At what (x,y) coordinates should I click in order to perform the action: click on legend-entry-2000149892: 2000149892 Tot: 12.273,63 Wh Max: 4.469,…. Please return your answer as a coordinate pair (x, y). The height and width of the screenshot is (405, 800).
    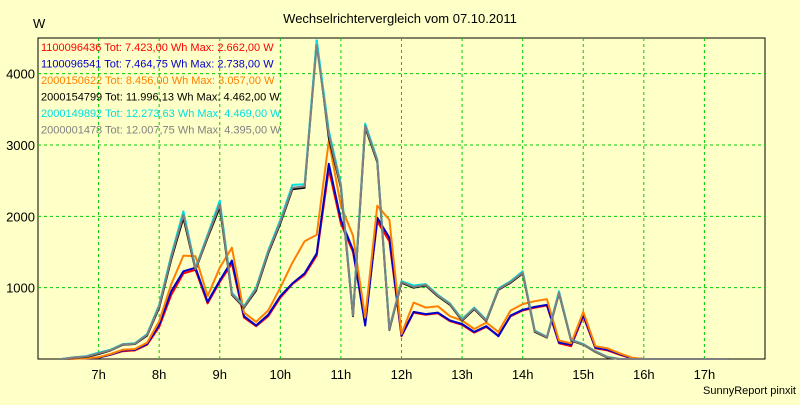
    Looking at the image, I should click on (161, 114).